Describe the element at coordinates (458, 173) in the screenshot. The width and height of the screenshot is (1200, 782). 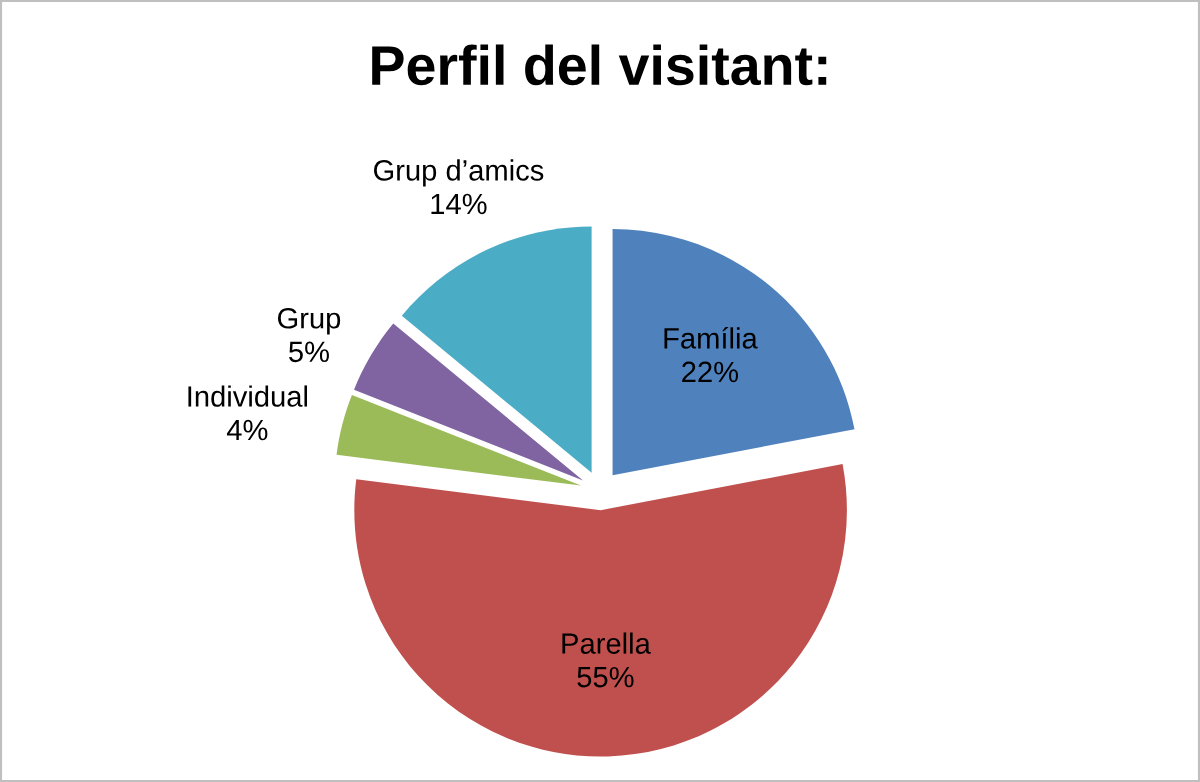
I see `slice-label: Grup d’amics` at that location.